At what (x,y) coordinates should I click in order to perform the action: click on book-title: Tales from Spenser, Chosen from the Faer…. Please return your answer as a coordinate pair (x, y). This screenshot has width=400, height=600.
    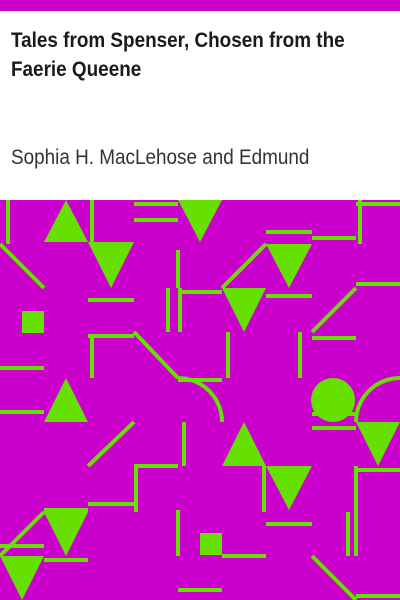
    Looking at the image, I should click on (178, 55).